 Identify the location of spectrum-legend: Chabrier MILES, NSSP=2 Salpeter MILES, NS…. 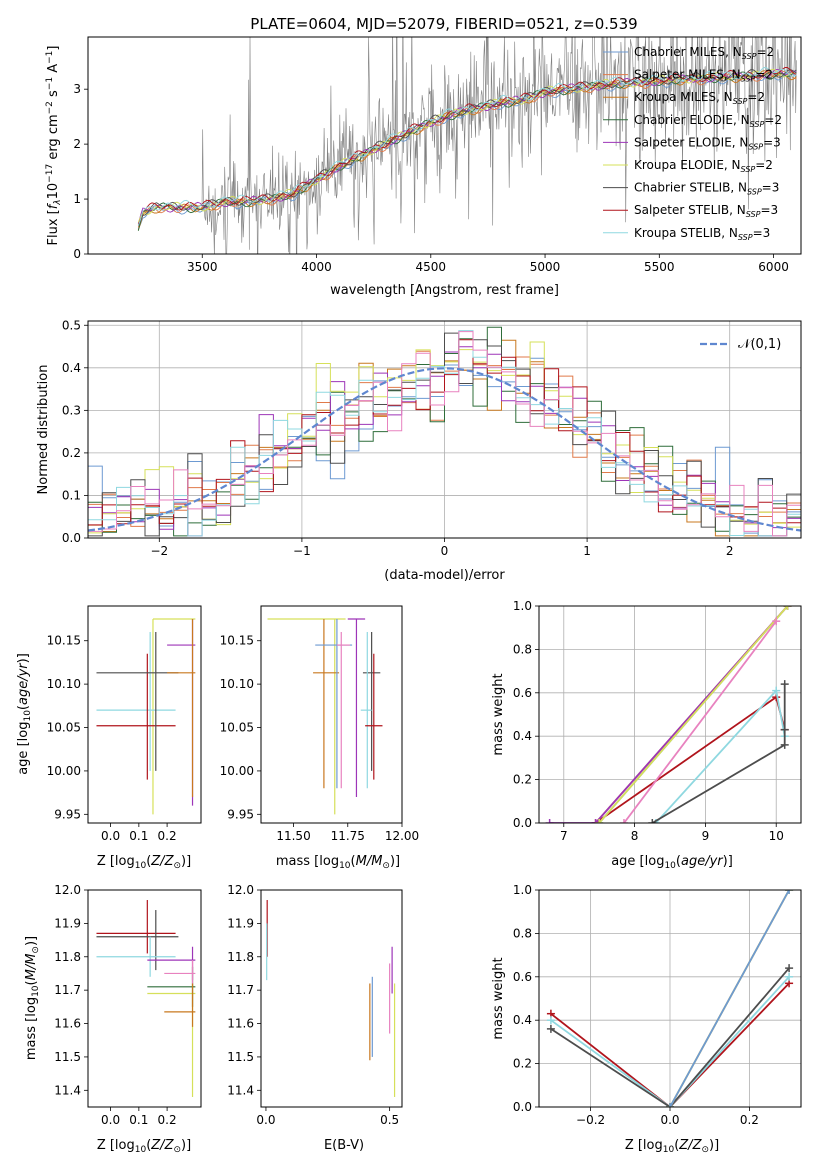
(692, 143).